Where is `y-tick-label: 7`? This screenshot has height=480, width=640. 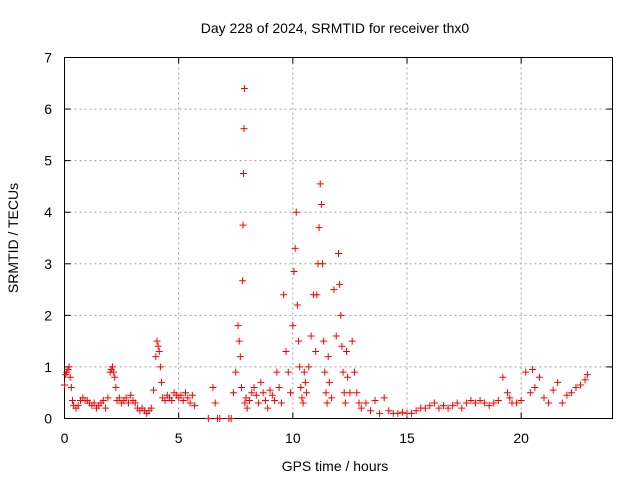
y-tick-label: 7 is located at coordinates (48, 58).